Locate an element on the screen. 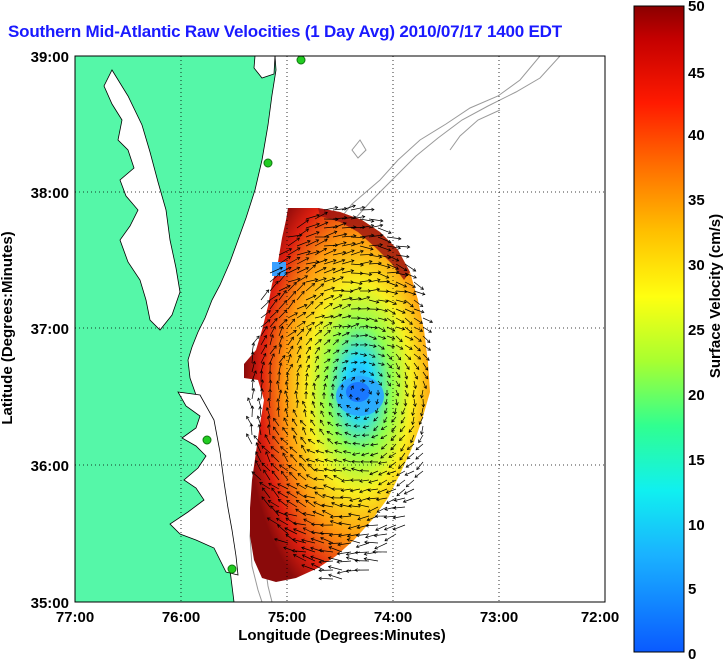 The width and height of the screenshot is (724, 659). colorbar-tick: 30 is located at coordinates (696, 265).